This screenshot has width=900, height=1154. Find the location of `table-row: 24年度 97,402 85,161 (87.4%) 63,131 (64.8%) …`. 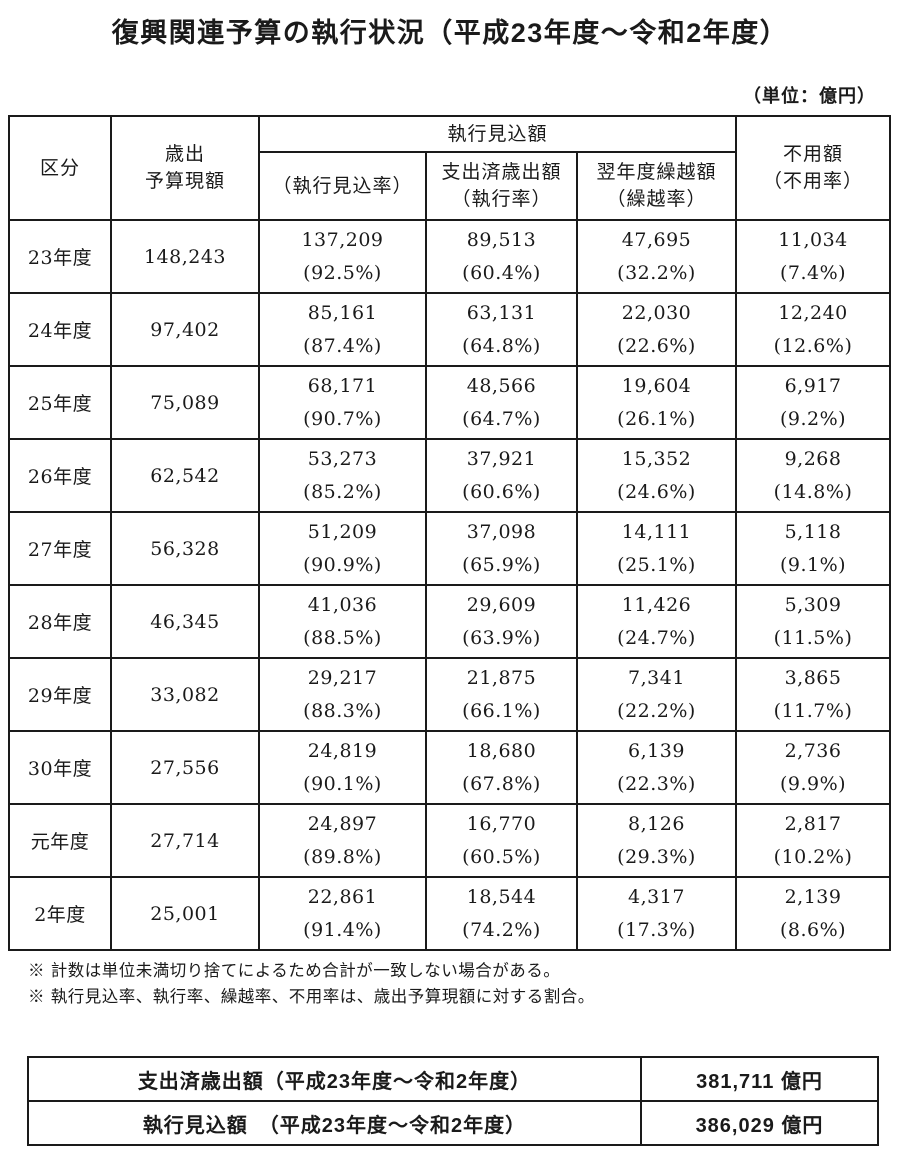

table-row: 24年度 97,402 85,161 (87.4%) 63,131 (64.8%) … is located at coordinates (450, 329).